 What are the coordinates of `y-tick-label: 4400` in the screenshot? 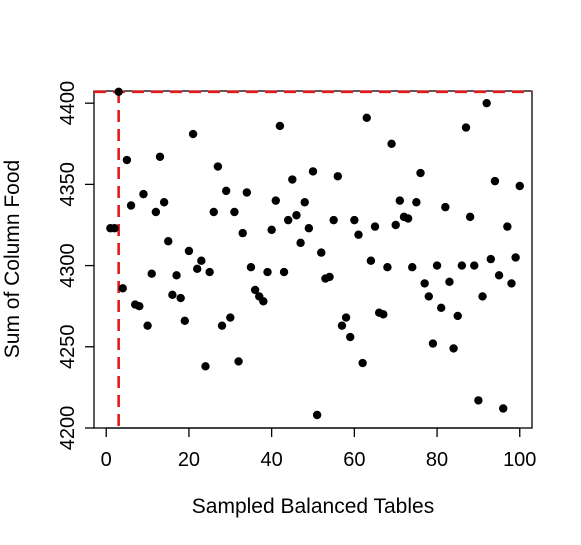 It's located at (68, 103).